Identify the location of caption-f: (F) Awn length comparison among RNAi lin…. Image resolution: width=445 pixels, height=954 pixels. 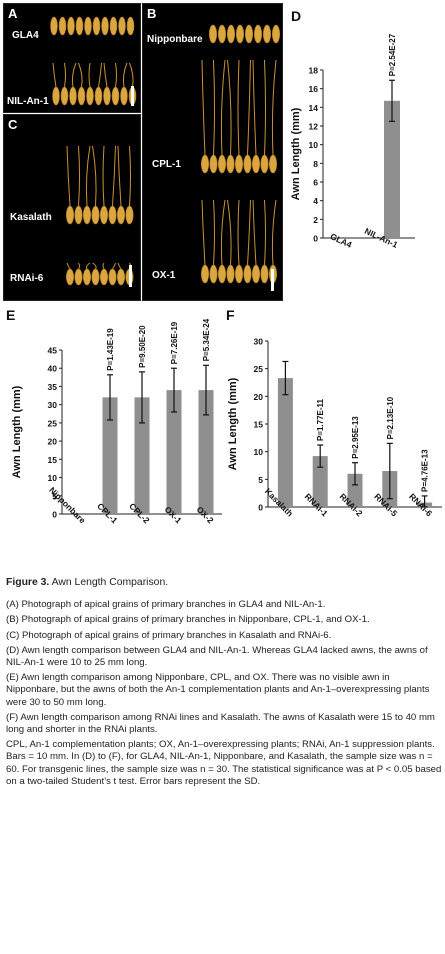
(220, 723).